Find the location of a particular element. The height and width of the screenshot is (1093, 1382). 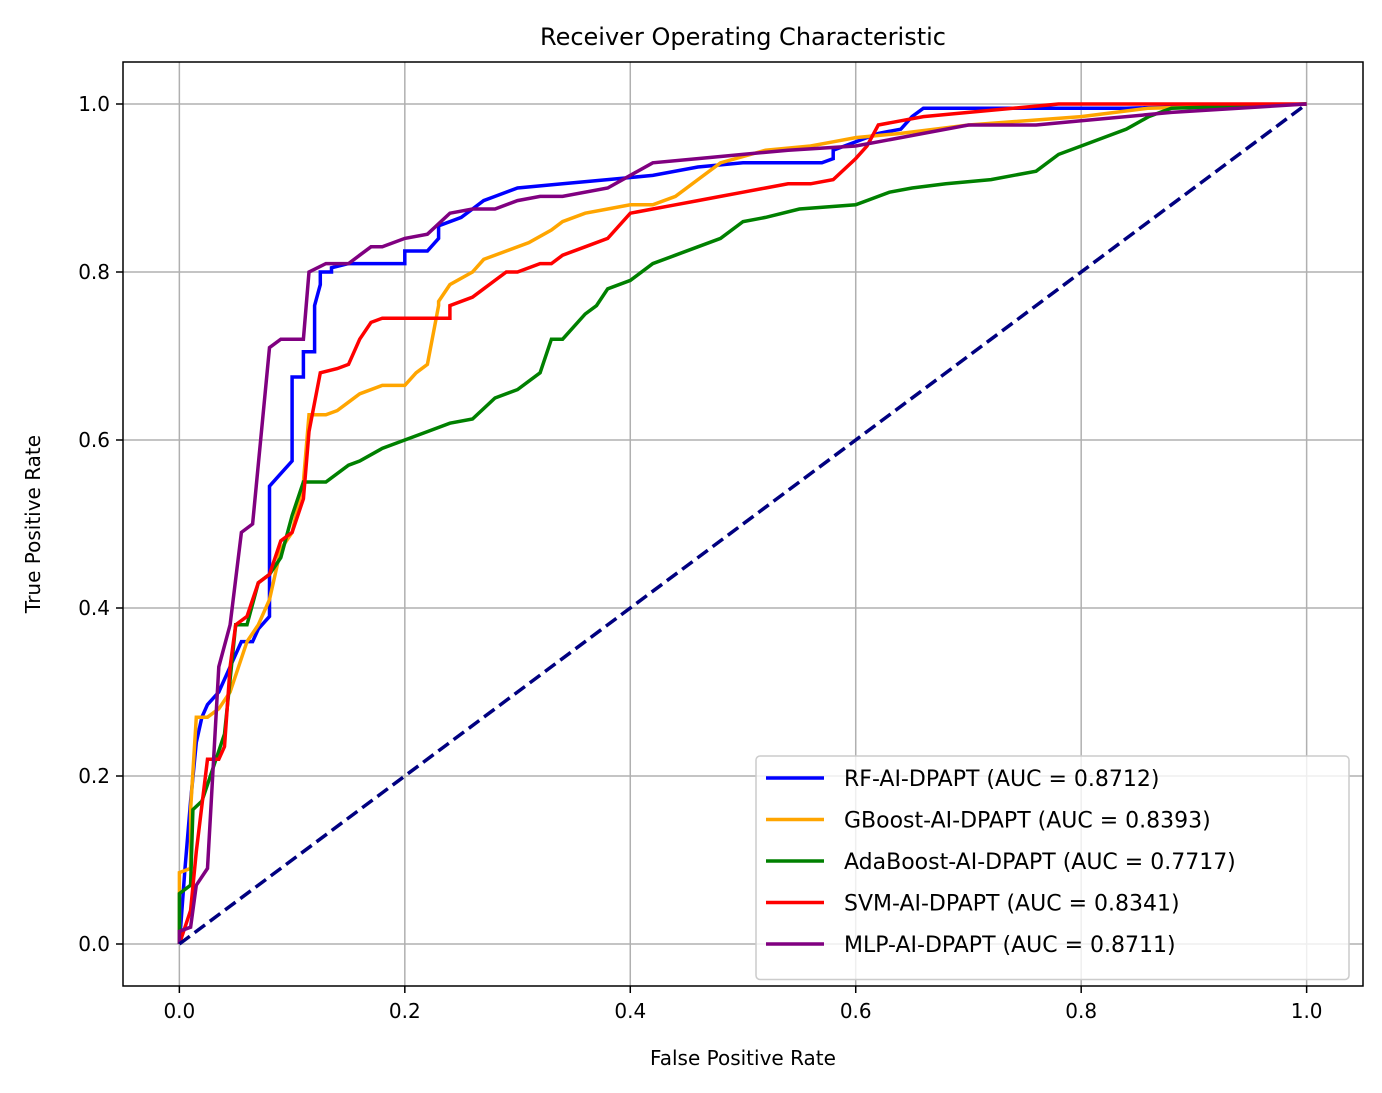

x-tick-label: 0.0 is located at coordinates (179, 1011).